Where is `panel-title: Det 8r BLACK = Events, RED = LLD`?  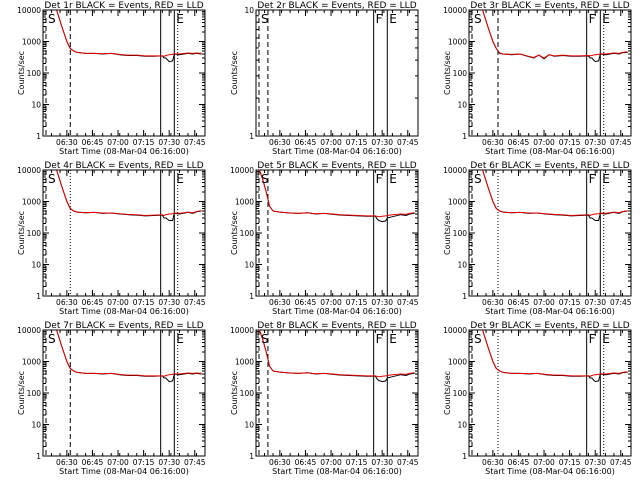 panel-title: Det 8r BLACK = Events, RED = LLD is located at coordinates (336, 326).